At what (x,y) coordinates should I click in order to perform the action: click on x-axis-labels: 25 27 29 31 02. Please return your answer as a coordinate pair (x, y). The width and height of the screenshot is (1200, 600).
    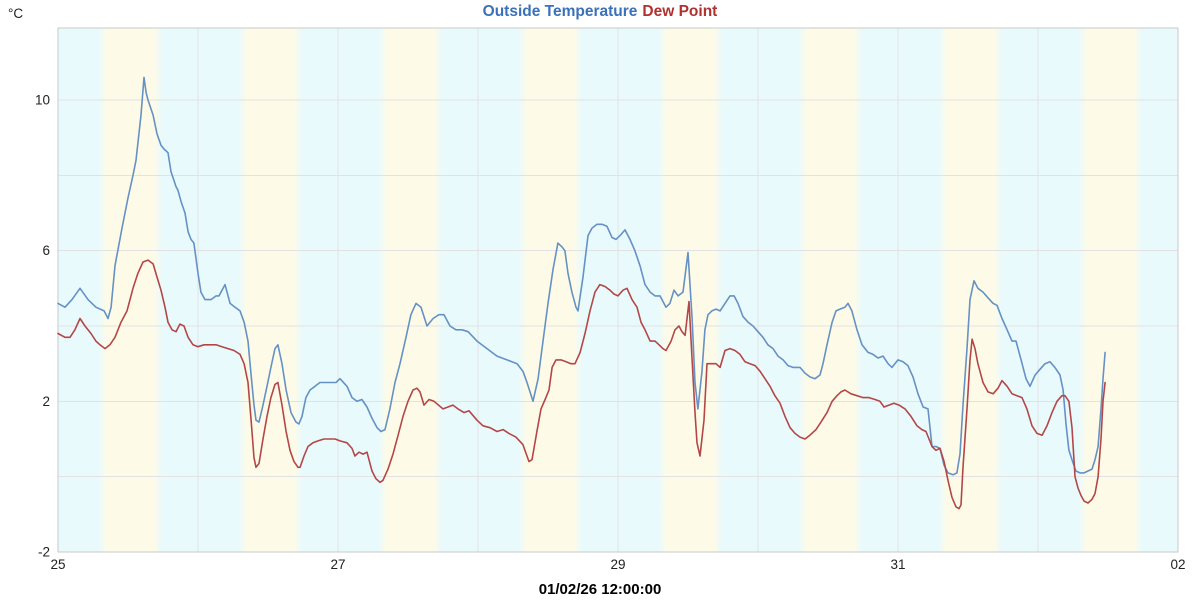
    Looking at the image, I should click on (617, 564).